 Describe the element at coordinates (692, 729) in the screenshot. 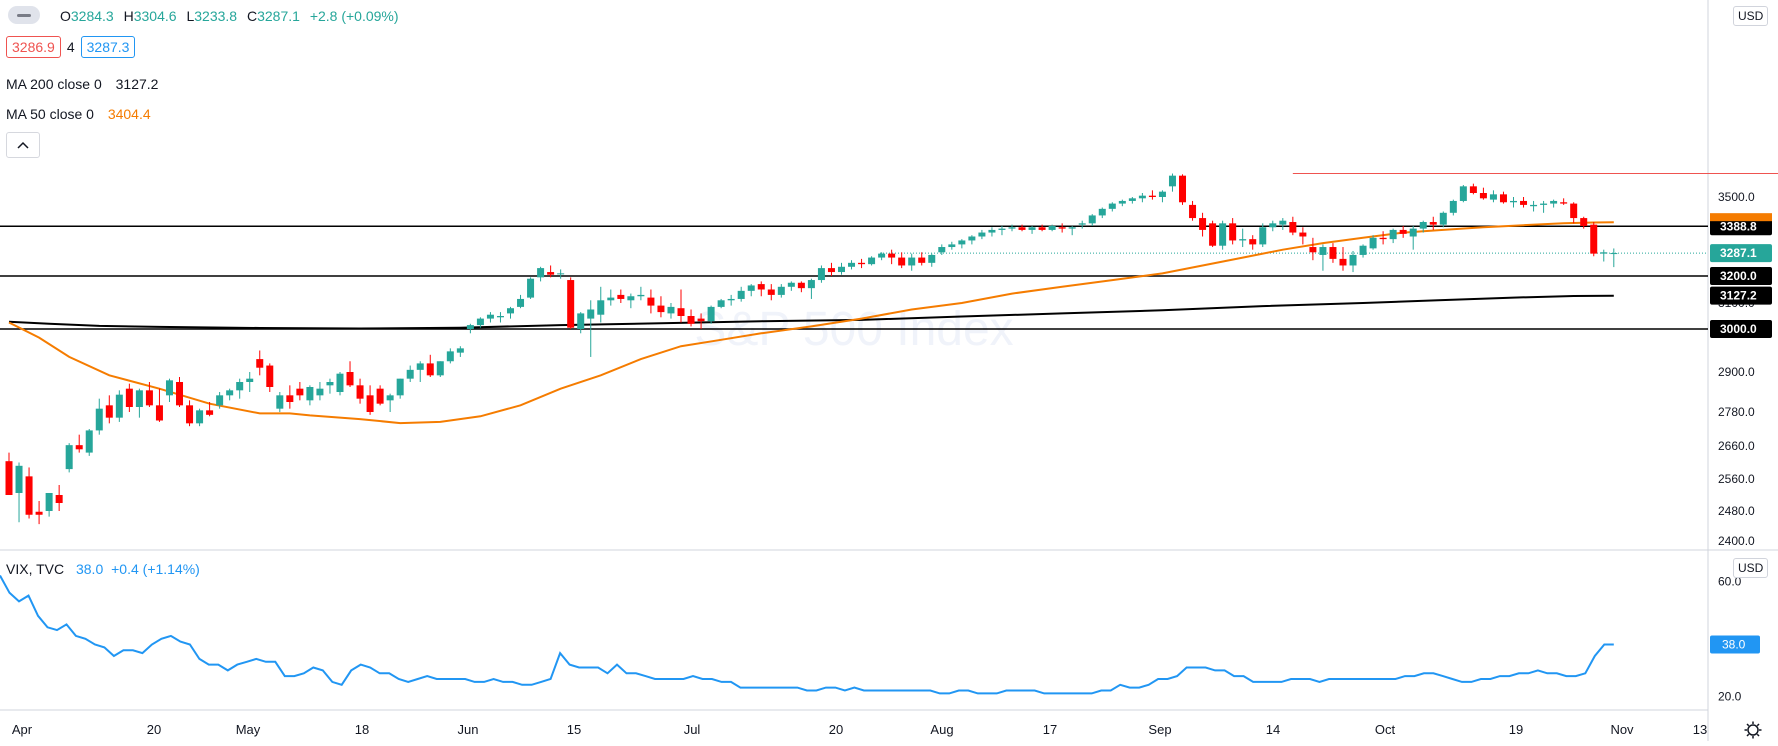

I see `time-tick-label: Jul` at that location.